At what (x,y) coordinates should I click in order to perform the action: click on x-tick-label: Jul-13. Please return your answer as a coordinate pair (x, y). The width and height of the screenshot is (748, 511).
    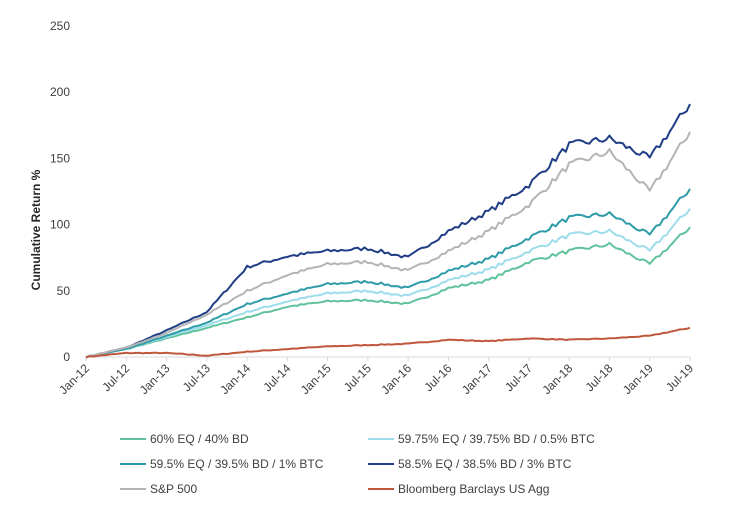
    Looking at the image, I should click on (196, 377).